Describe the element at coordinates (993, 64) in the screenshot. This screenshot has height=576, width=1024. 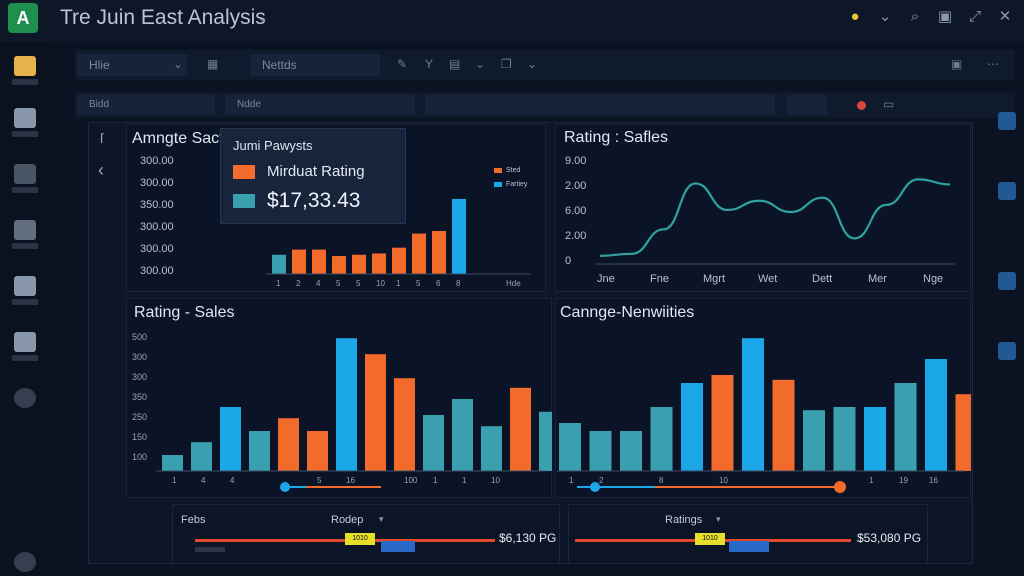
I see `more-icon: ⋯` at that location.